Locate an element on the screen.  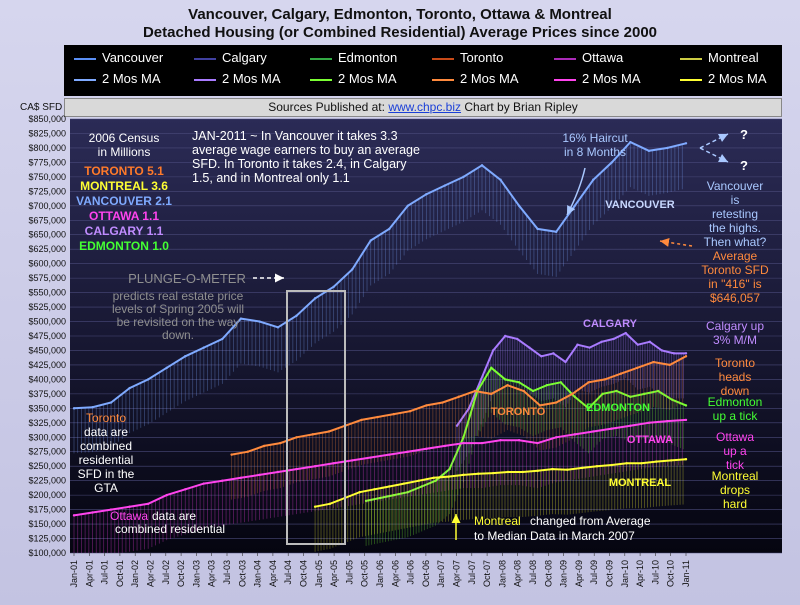
x-tick-label: Jan-06 is located at coordinates (380, 574).